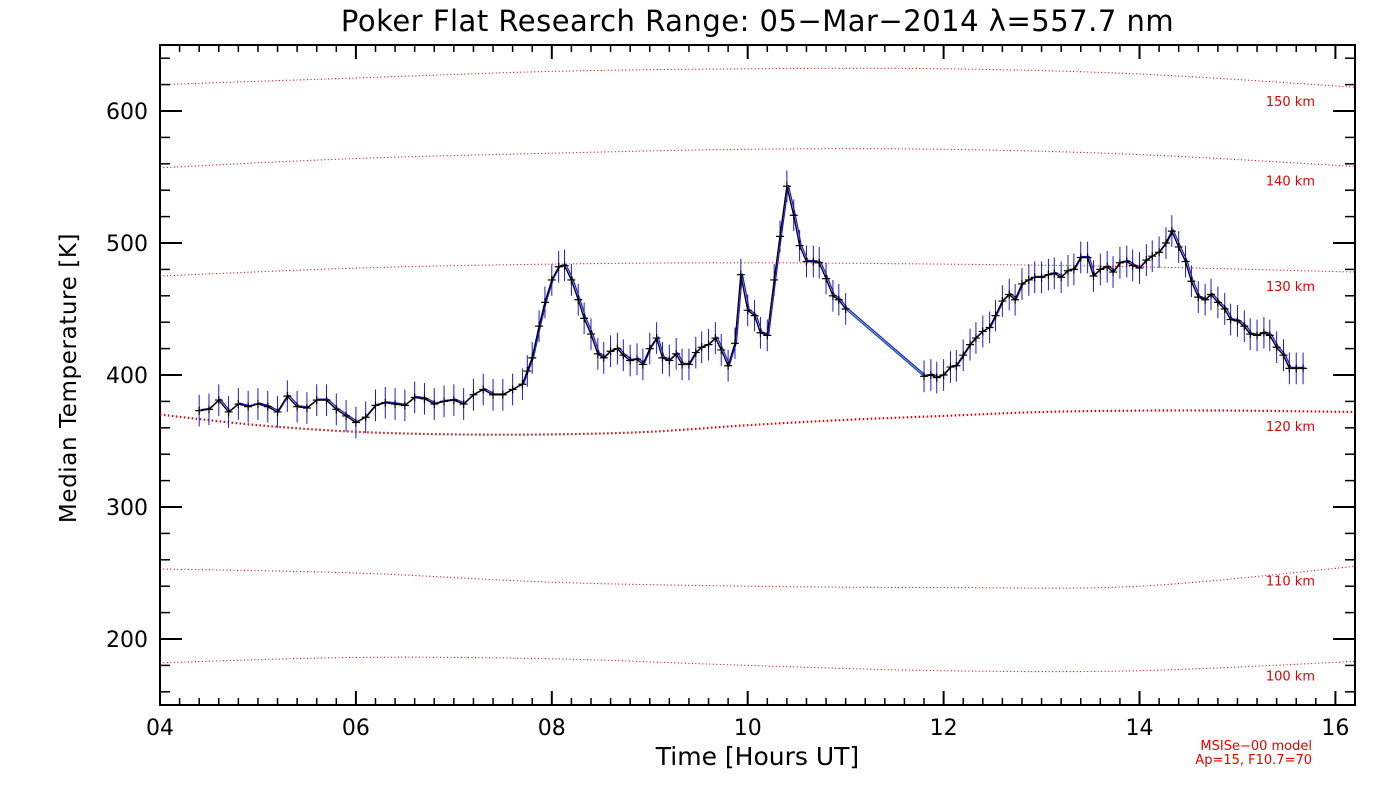 The height and width of the screenshot is (800, 1400). I want to click on y-tick-label: 400, so click(127, 376).